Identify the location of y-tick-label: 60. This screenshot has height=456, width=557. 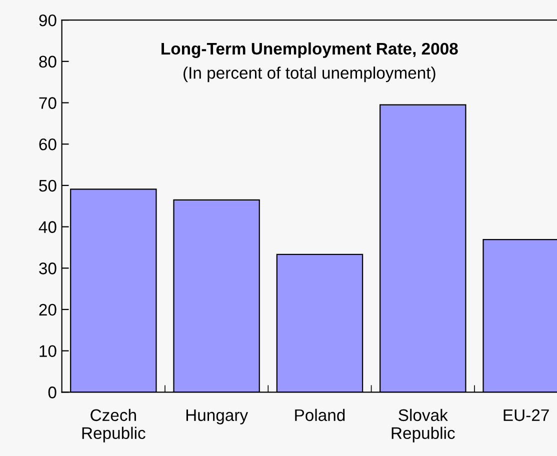
(47, 144).